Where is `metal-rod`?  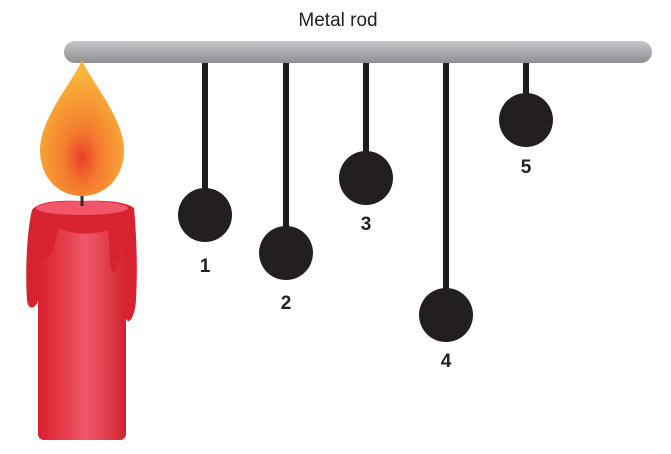 metal-rod is located at coordinates (358, 52).